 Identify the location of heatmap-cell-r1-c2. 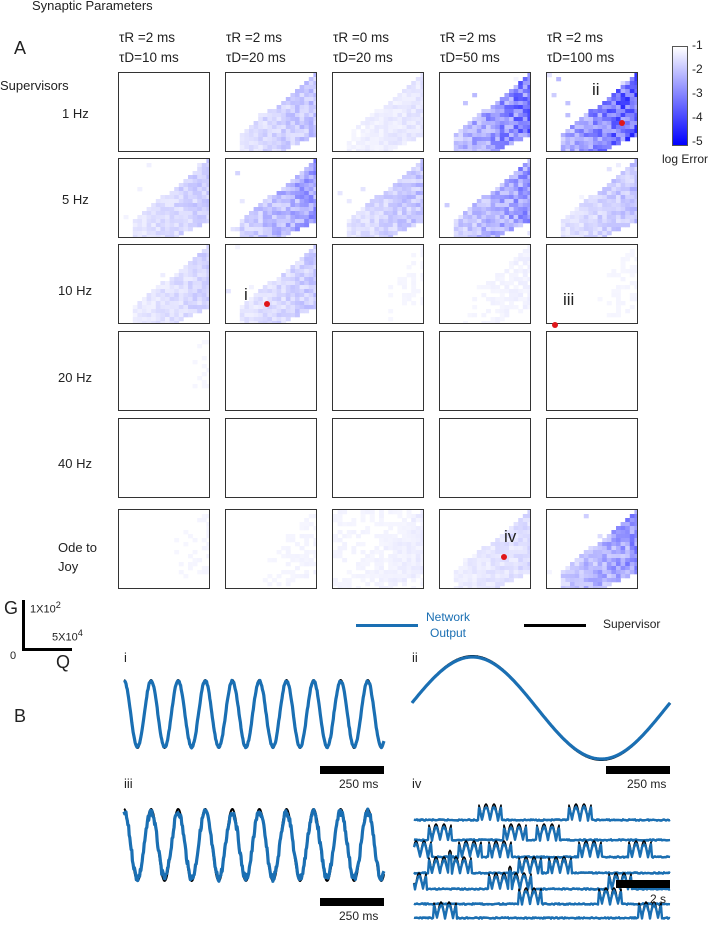
(271, 112).